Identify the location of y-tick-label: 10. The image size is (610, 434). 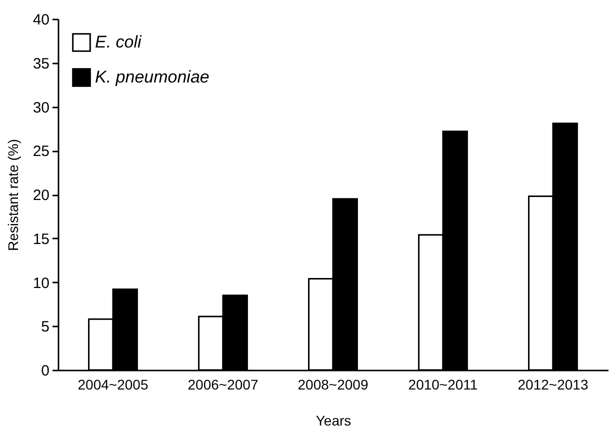
(41, 283).